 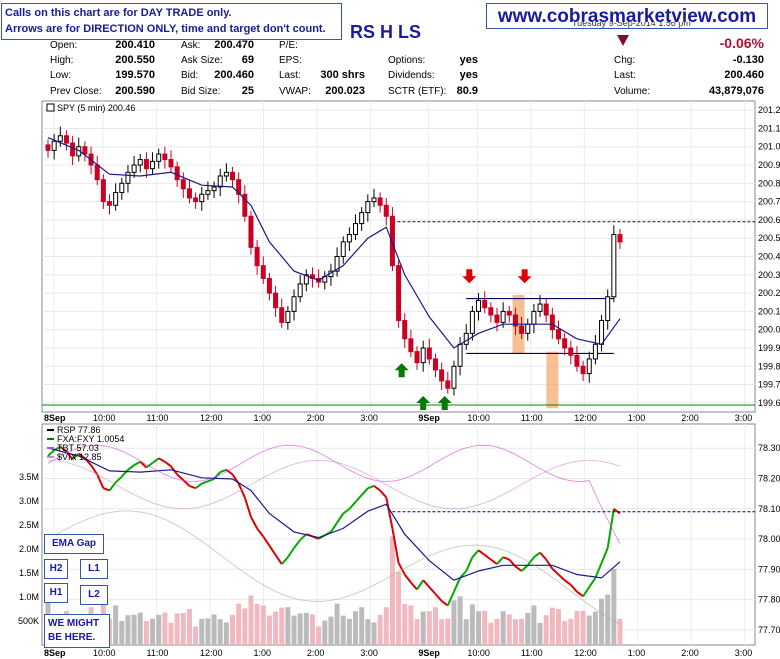 I want to click on last-price-value: 200.460, so click(x=744, y=75).